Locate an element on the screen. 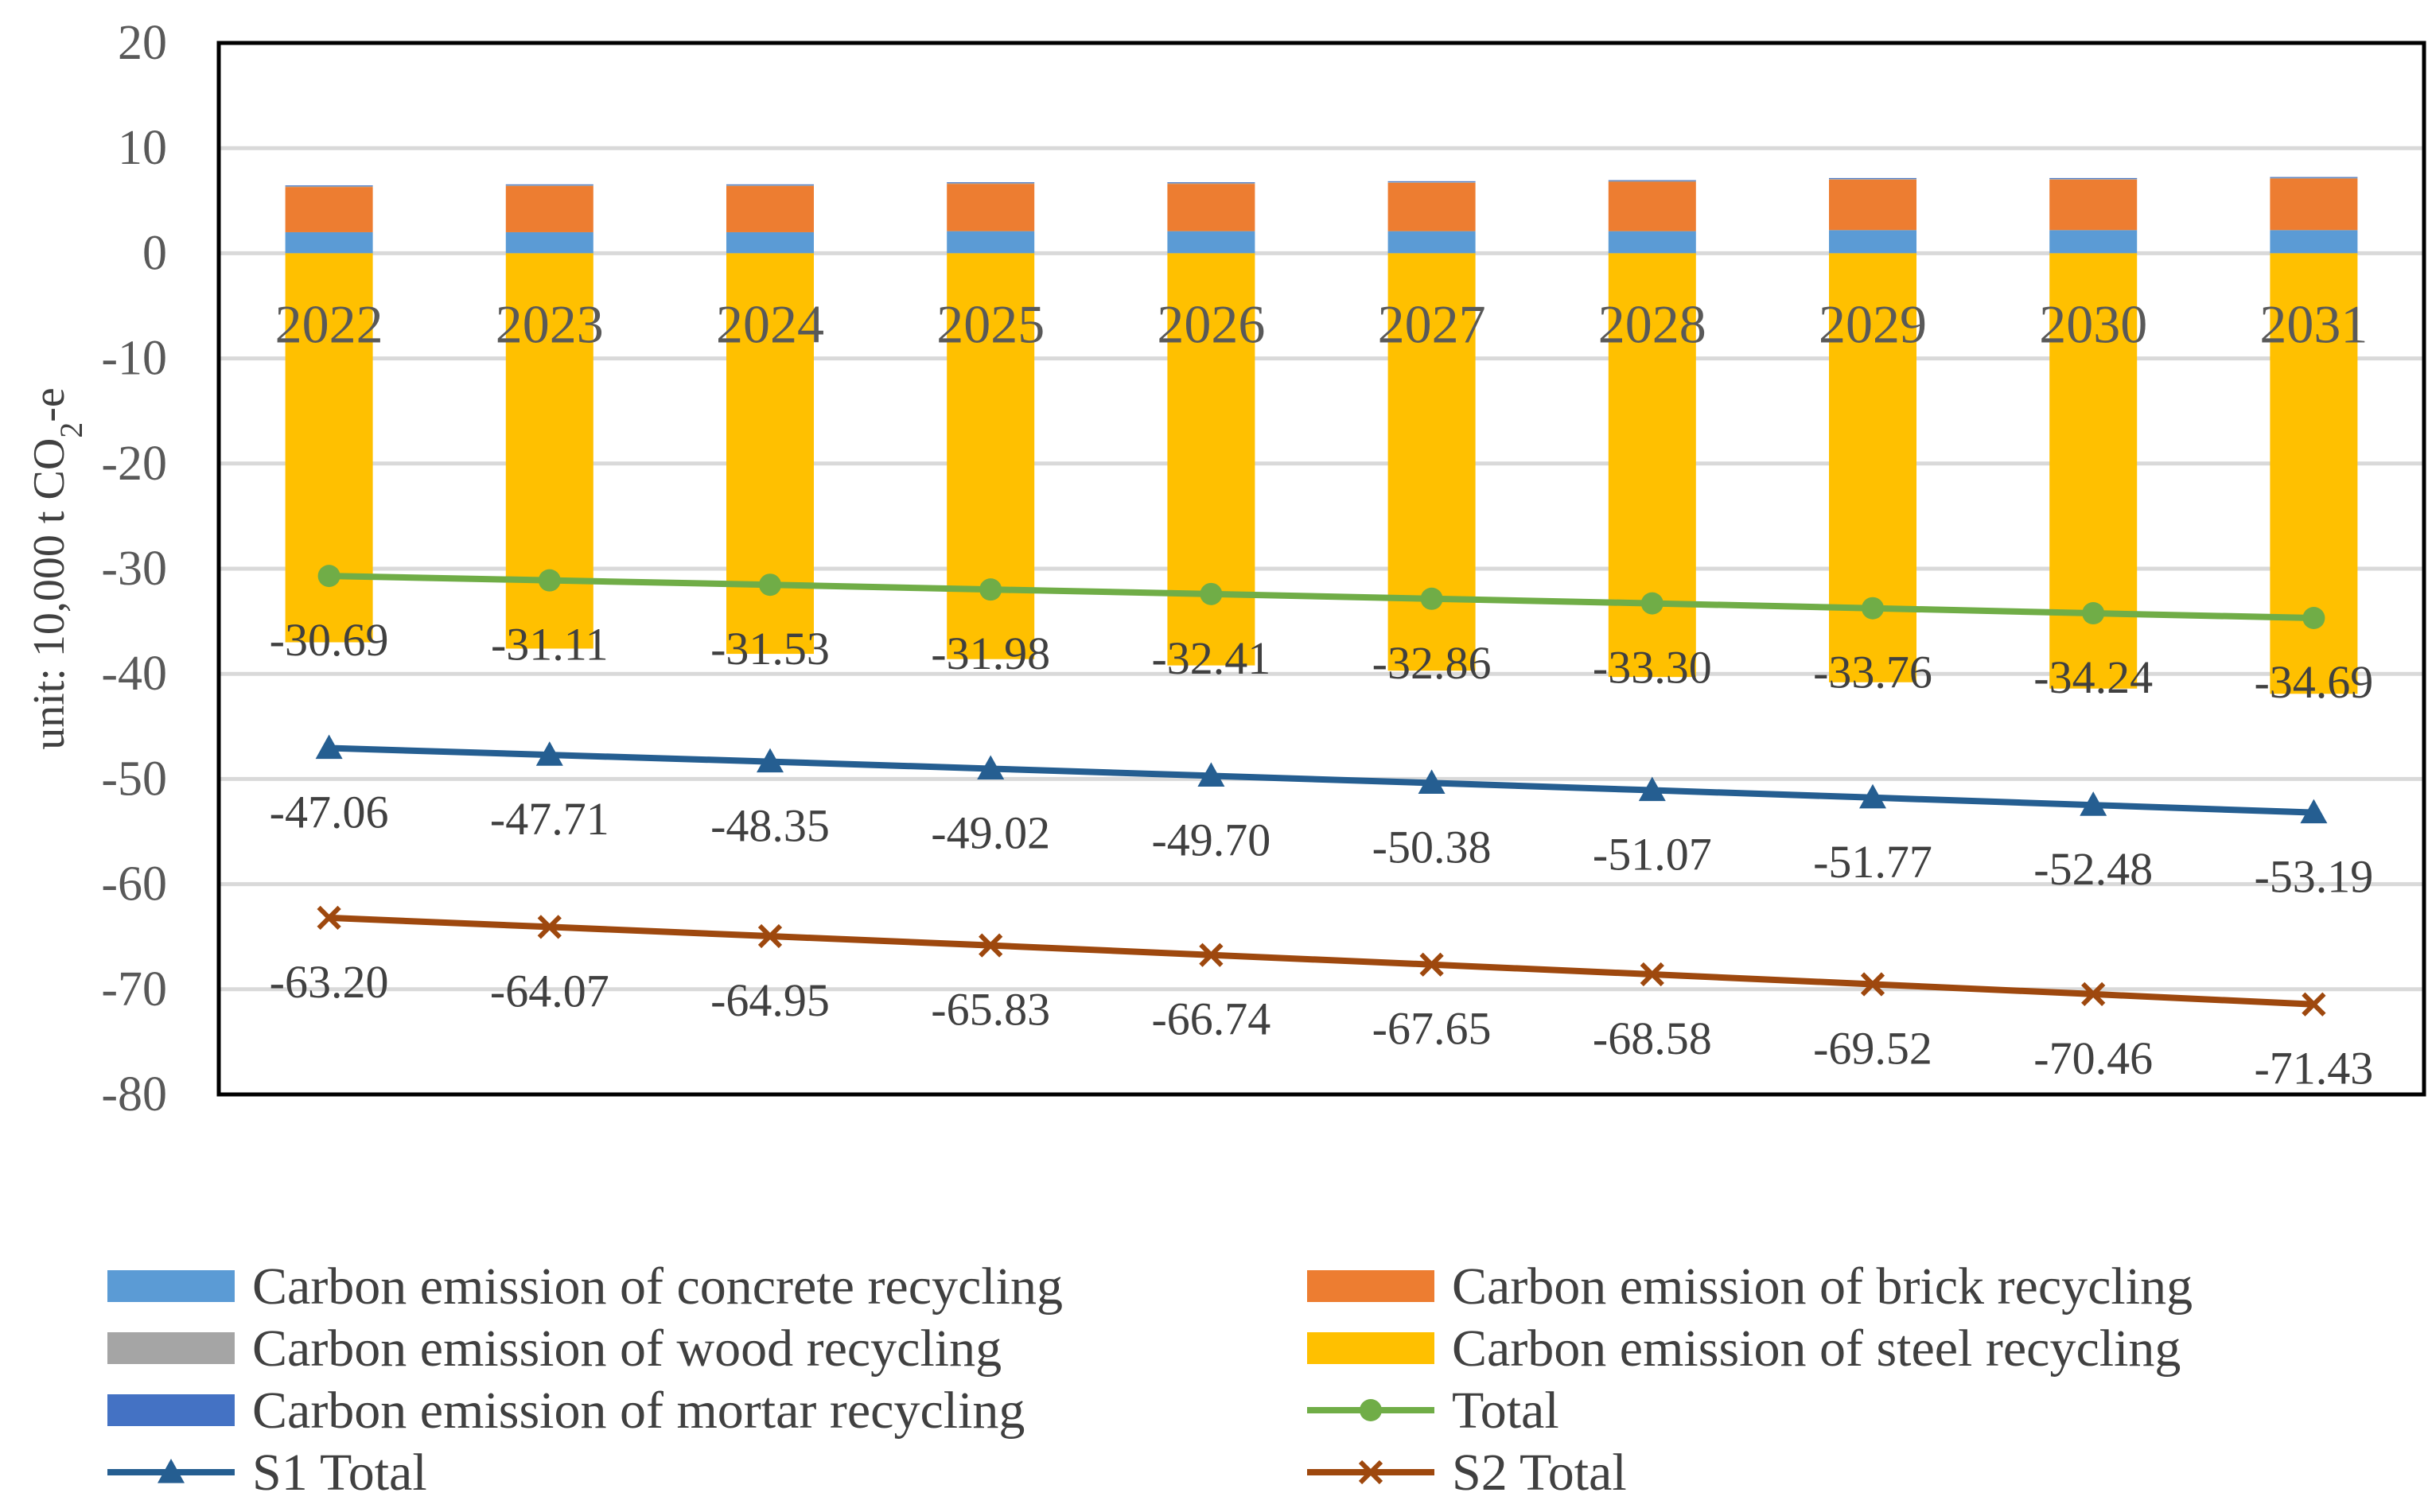 This screenshot has height=1512, width=2432. legend-label: S2 Total is located at coordinates (1539, 1473).